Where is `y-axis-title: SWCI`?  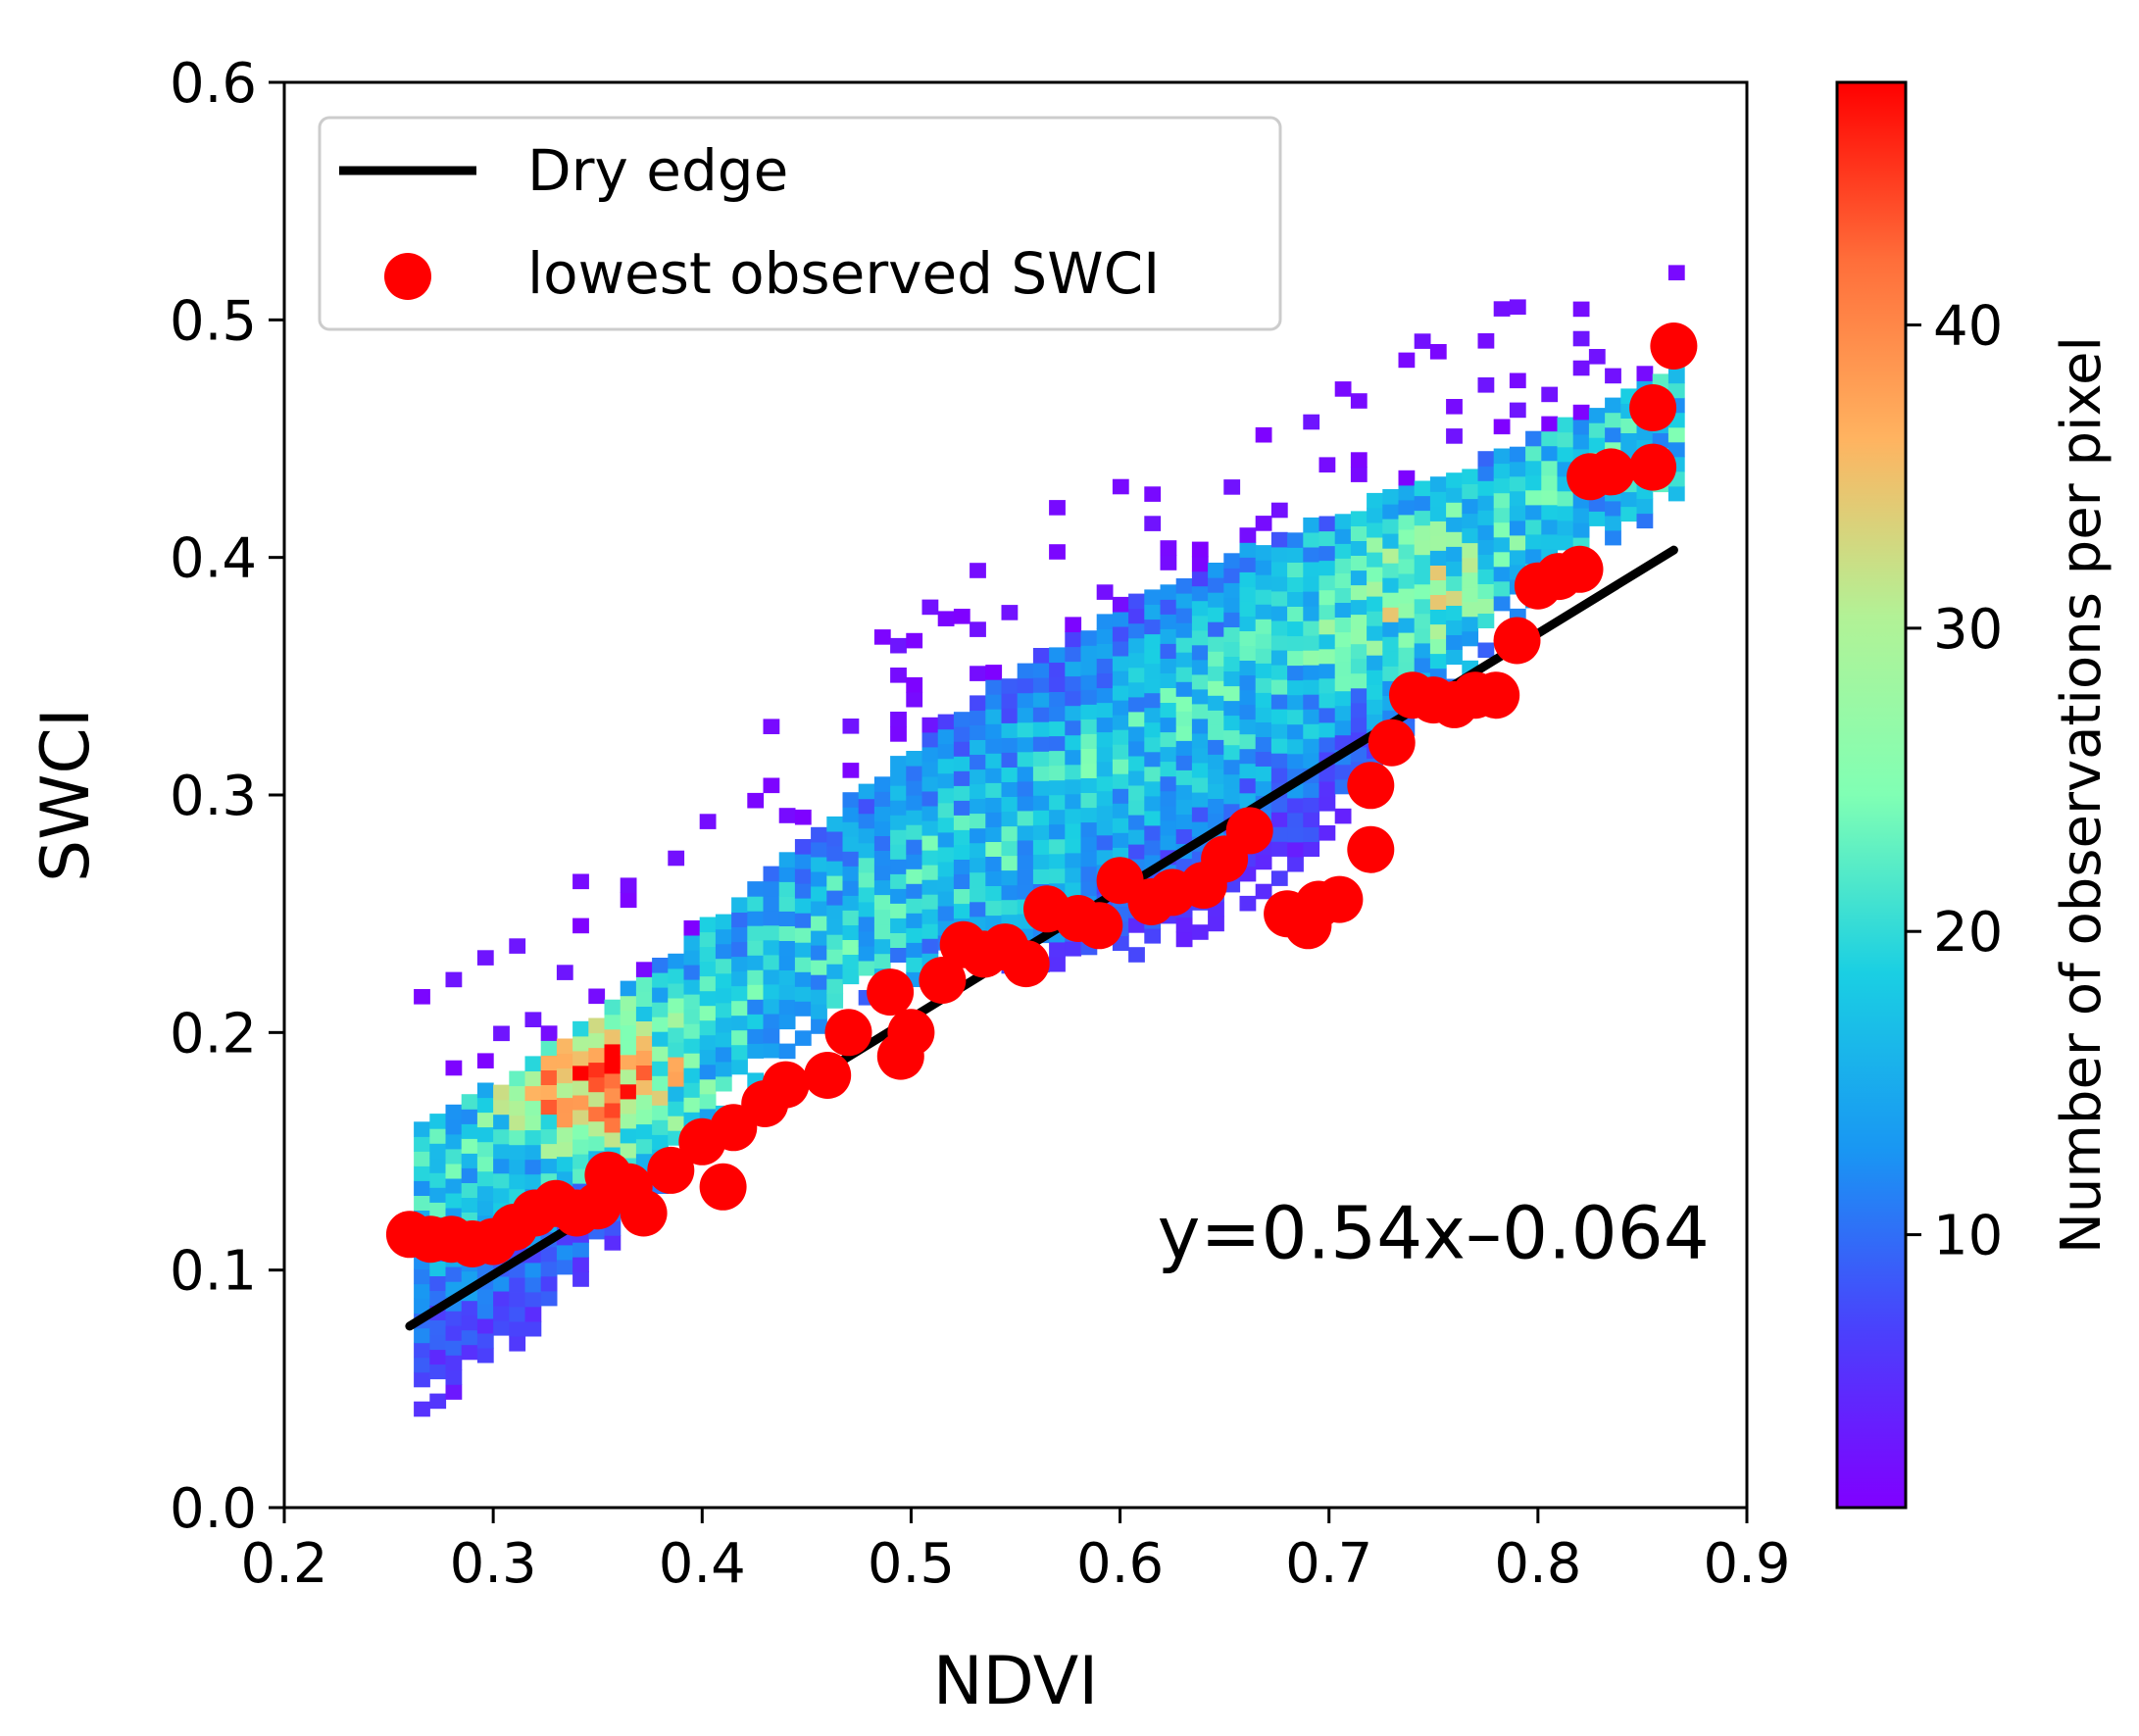 y-axis-title: SWCI is located at coordinates (66, 795).